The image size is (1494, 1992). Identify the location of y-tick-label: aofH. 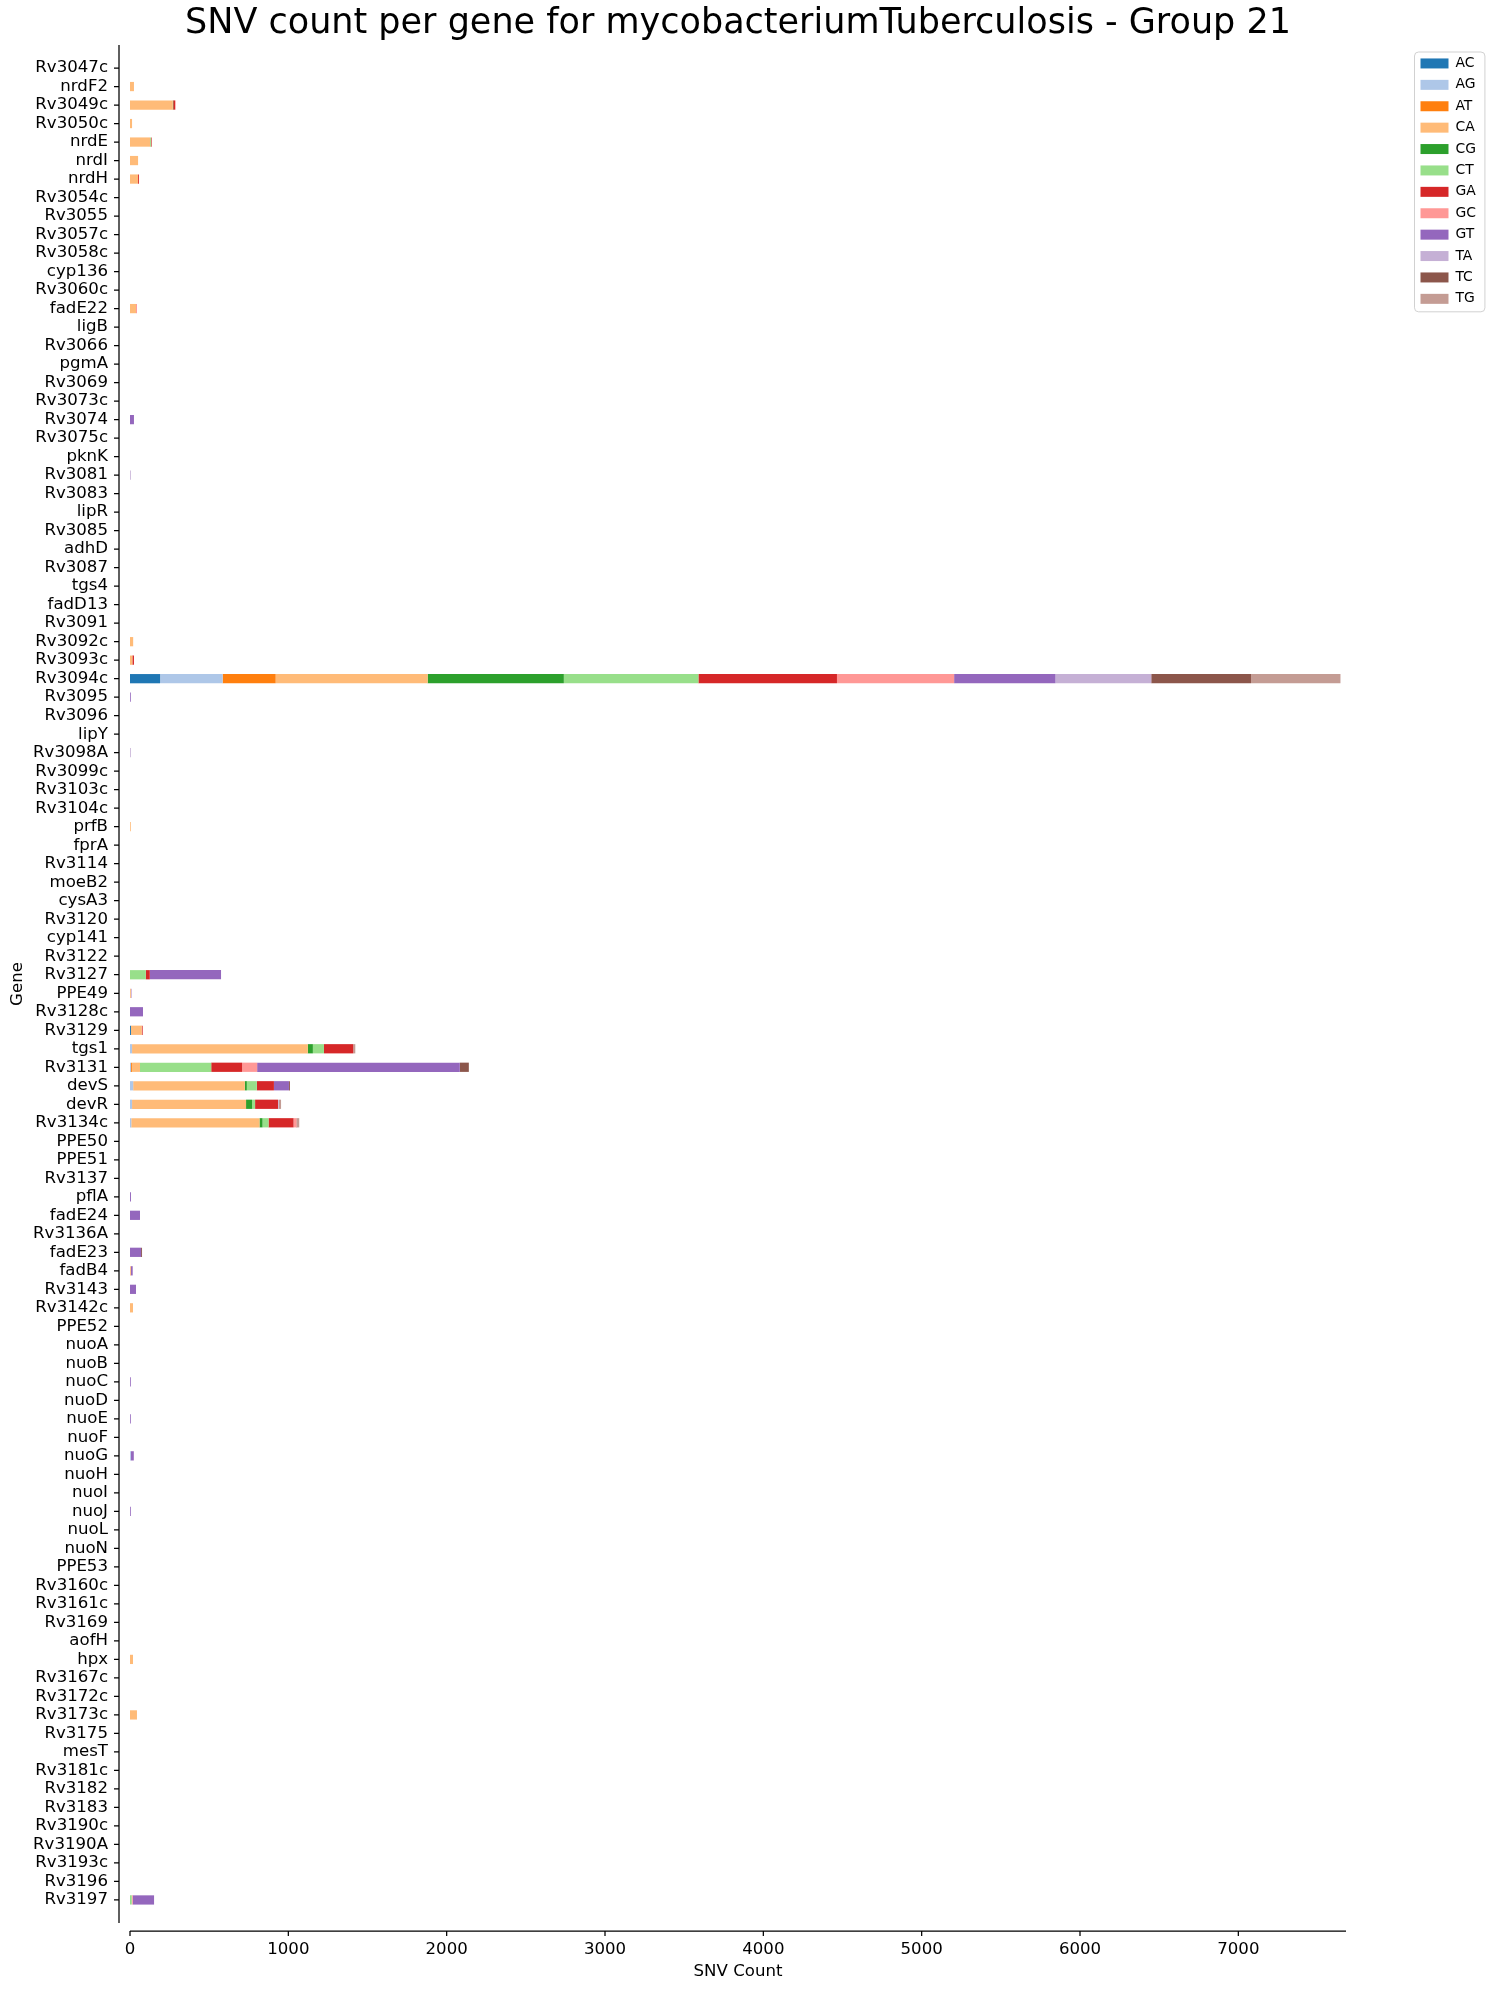
(88, 1640).